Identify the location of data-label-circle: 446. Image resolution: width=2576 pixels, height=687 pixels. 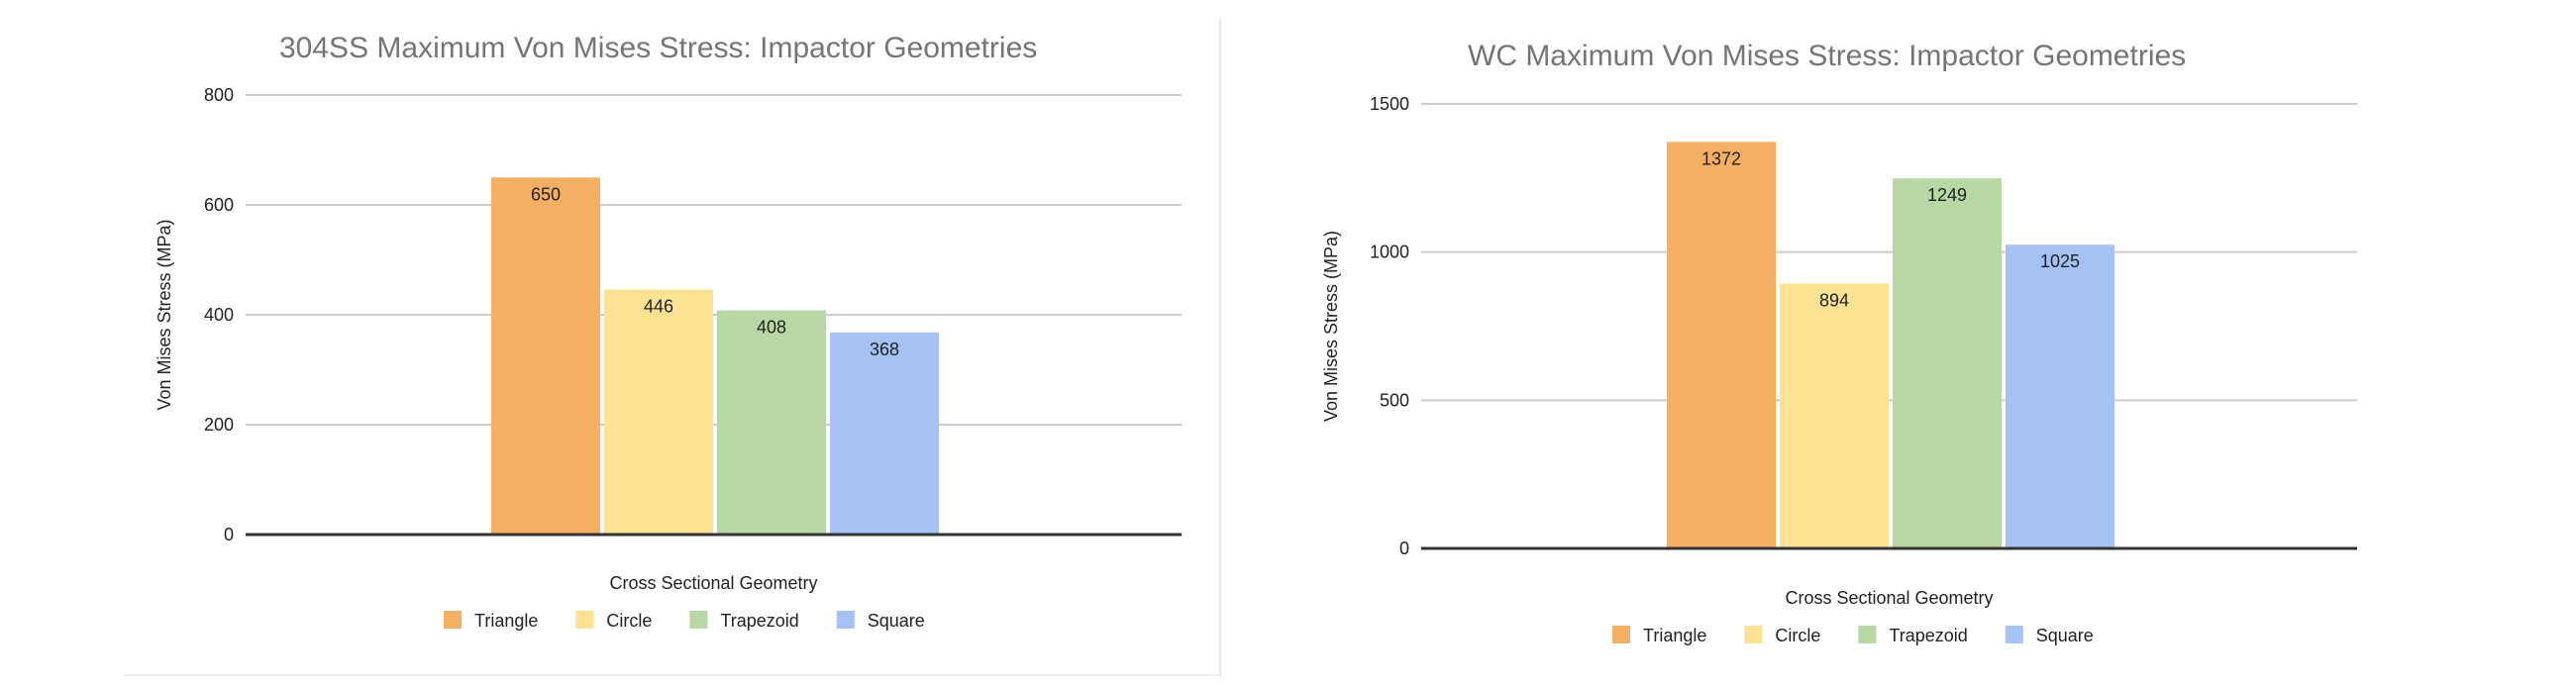
(658, 306).